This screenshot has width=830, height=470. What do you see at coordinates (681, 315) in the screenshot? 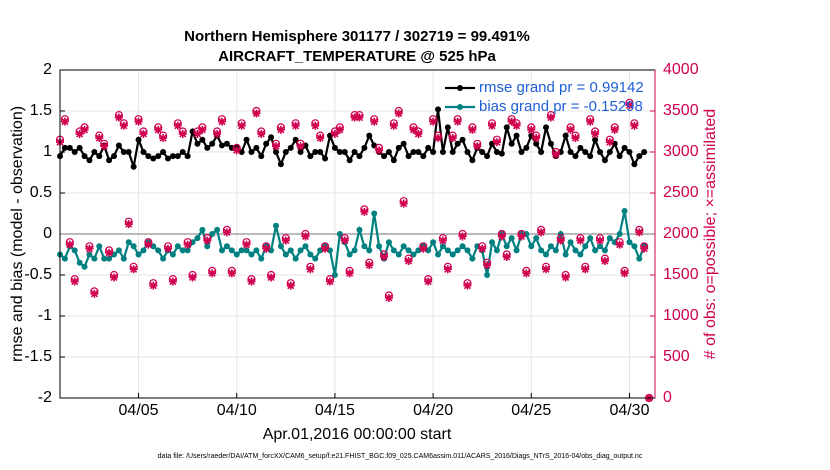
I see `y2-tick-label: 1000` at bounding box center [681, 315].